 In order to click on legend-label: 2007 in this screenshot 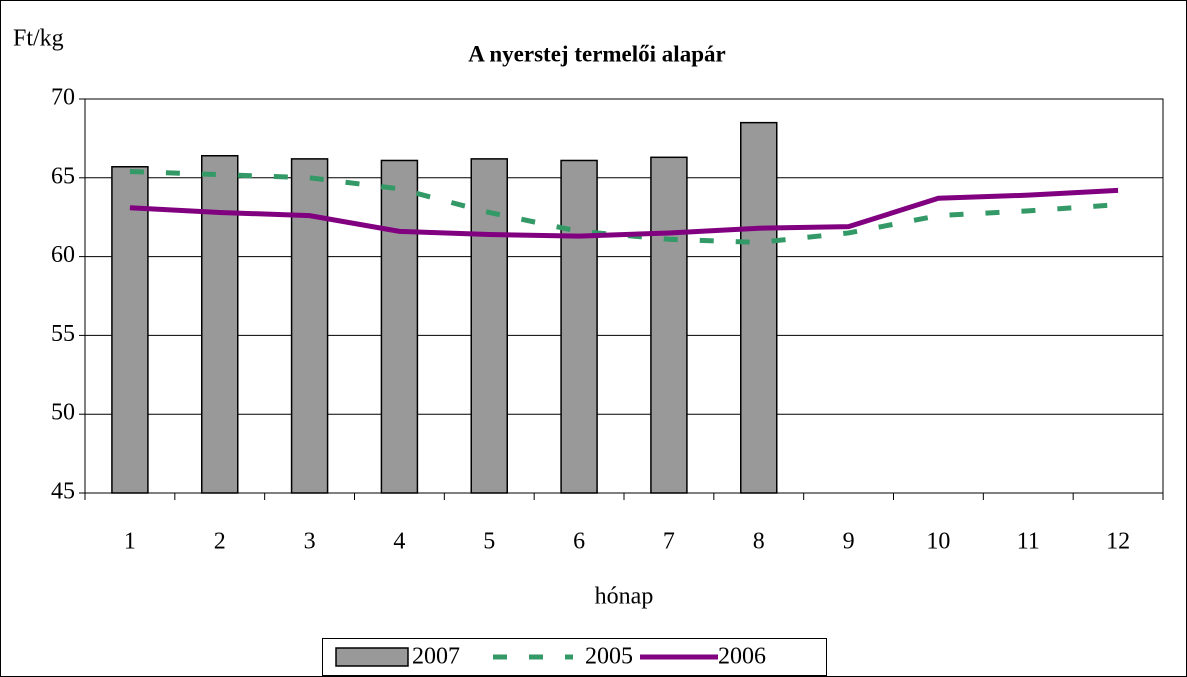, I will do `click(436, 657)`.